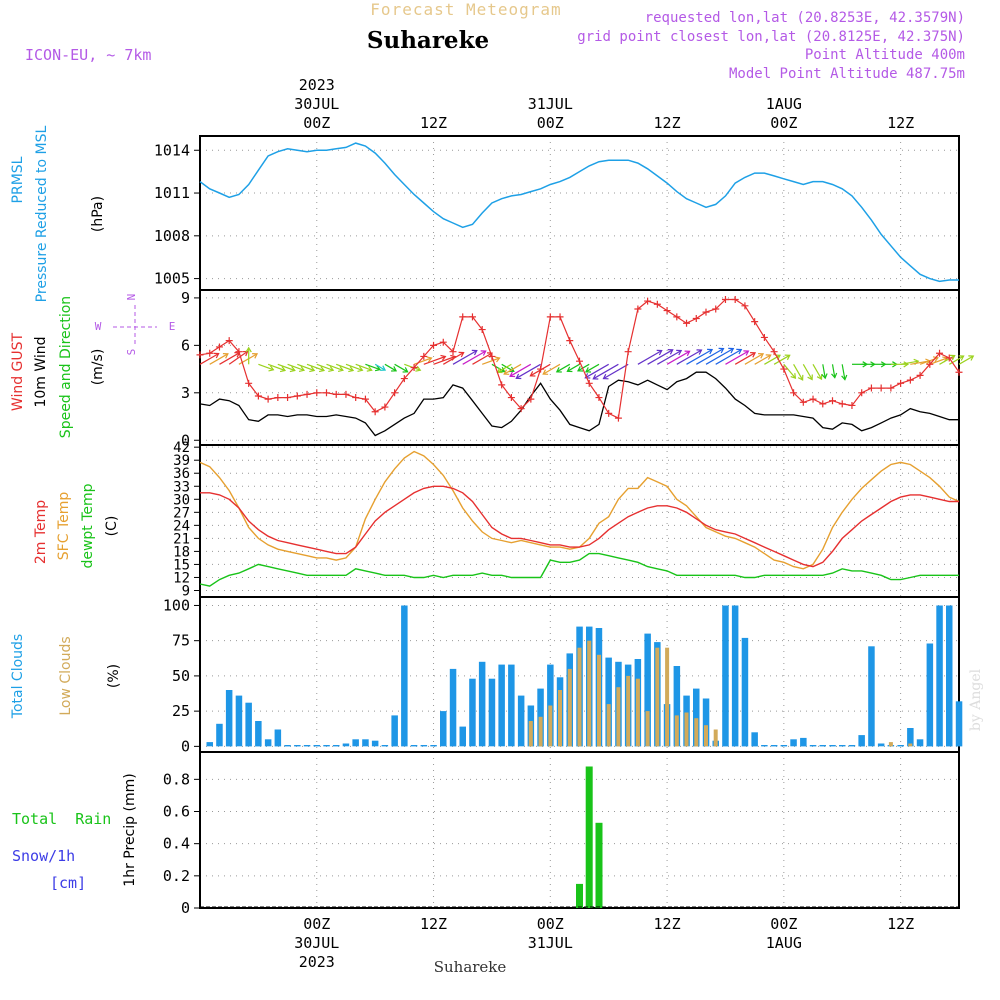  I want to click on top-time-label: 30JUL, so click(316, 104).